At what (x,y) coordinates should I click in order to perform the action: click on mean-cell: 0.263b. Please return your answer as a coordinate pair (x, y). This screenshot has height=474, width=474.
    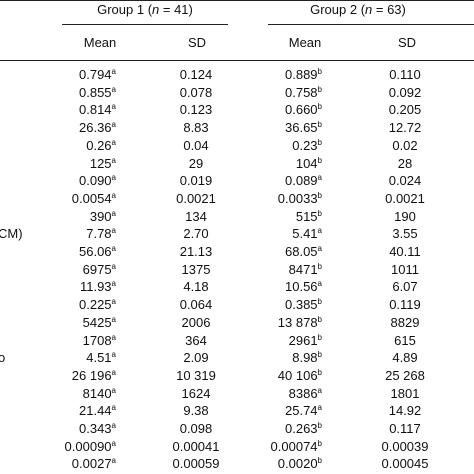
    Looking at the image, I should click on (277, 429).